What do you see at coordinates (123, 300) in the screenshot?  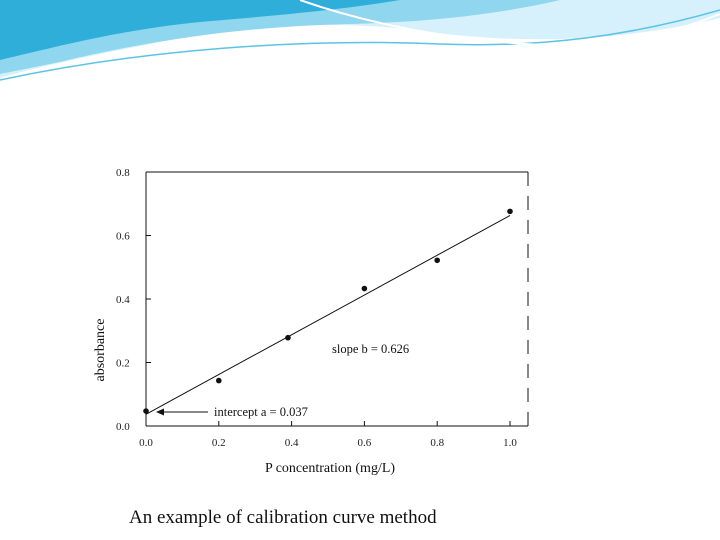 I see `y-tick-label: 0.4` at bounding box center [123, 300].